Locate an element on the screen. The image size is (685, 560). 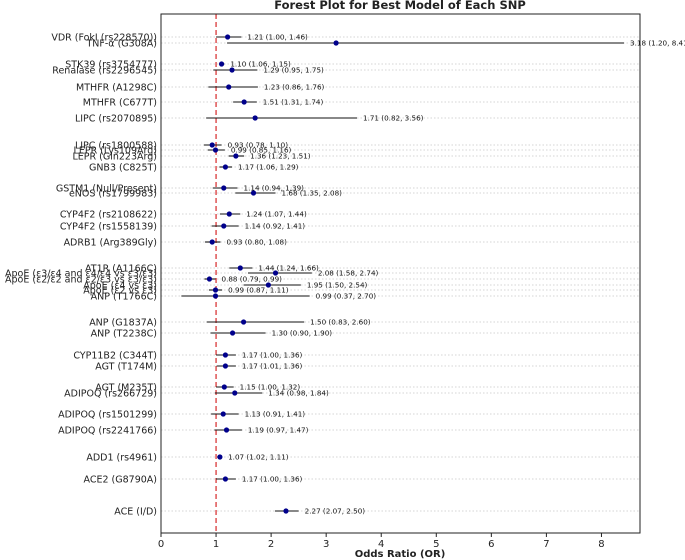
forest-row: LEPR (Lys109Arg) 0.99 (0.85, 1.16) is located at coordinates (183, 151).